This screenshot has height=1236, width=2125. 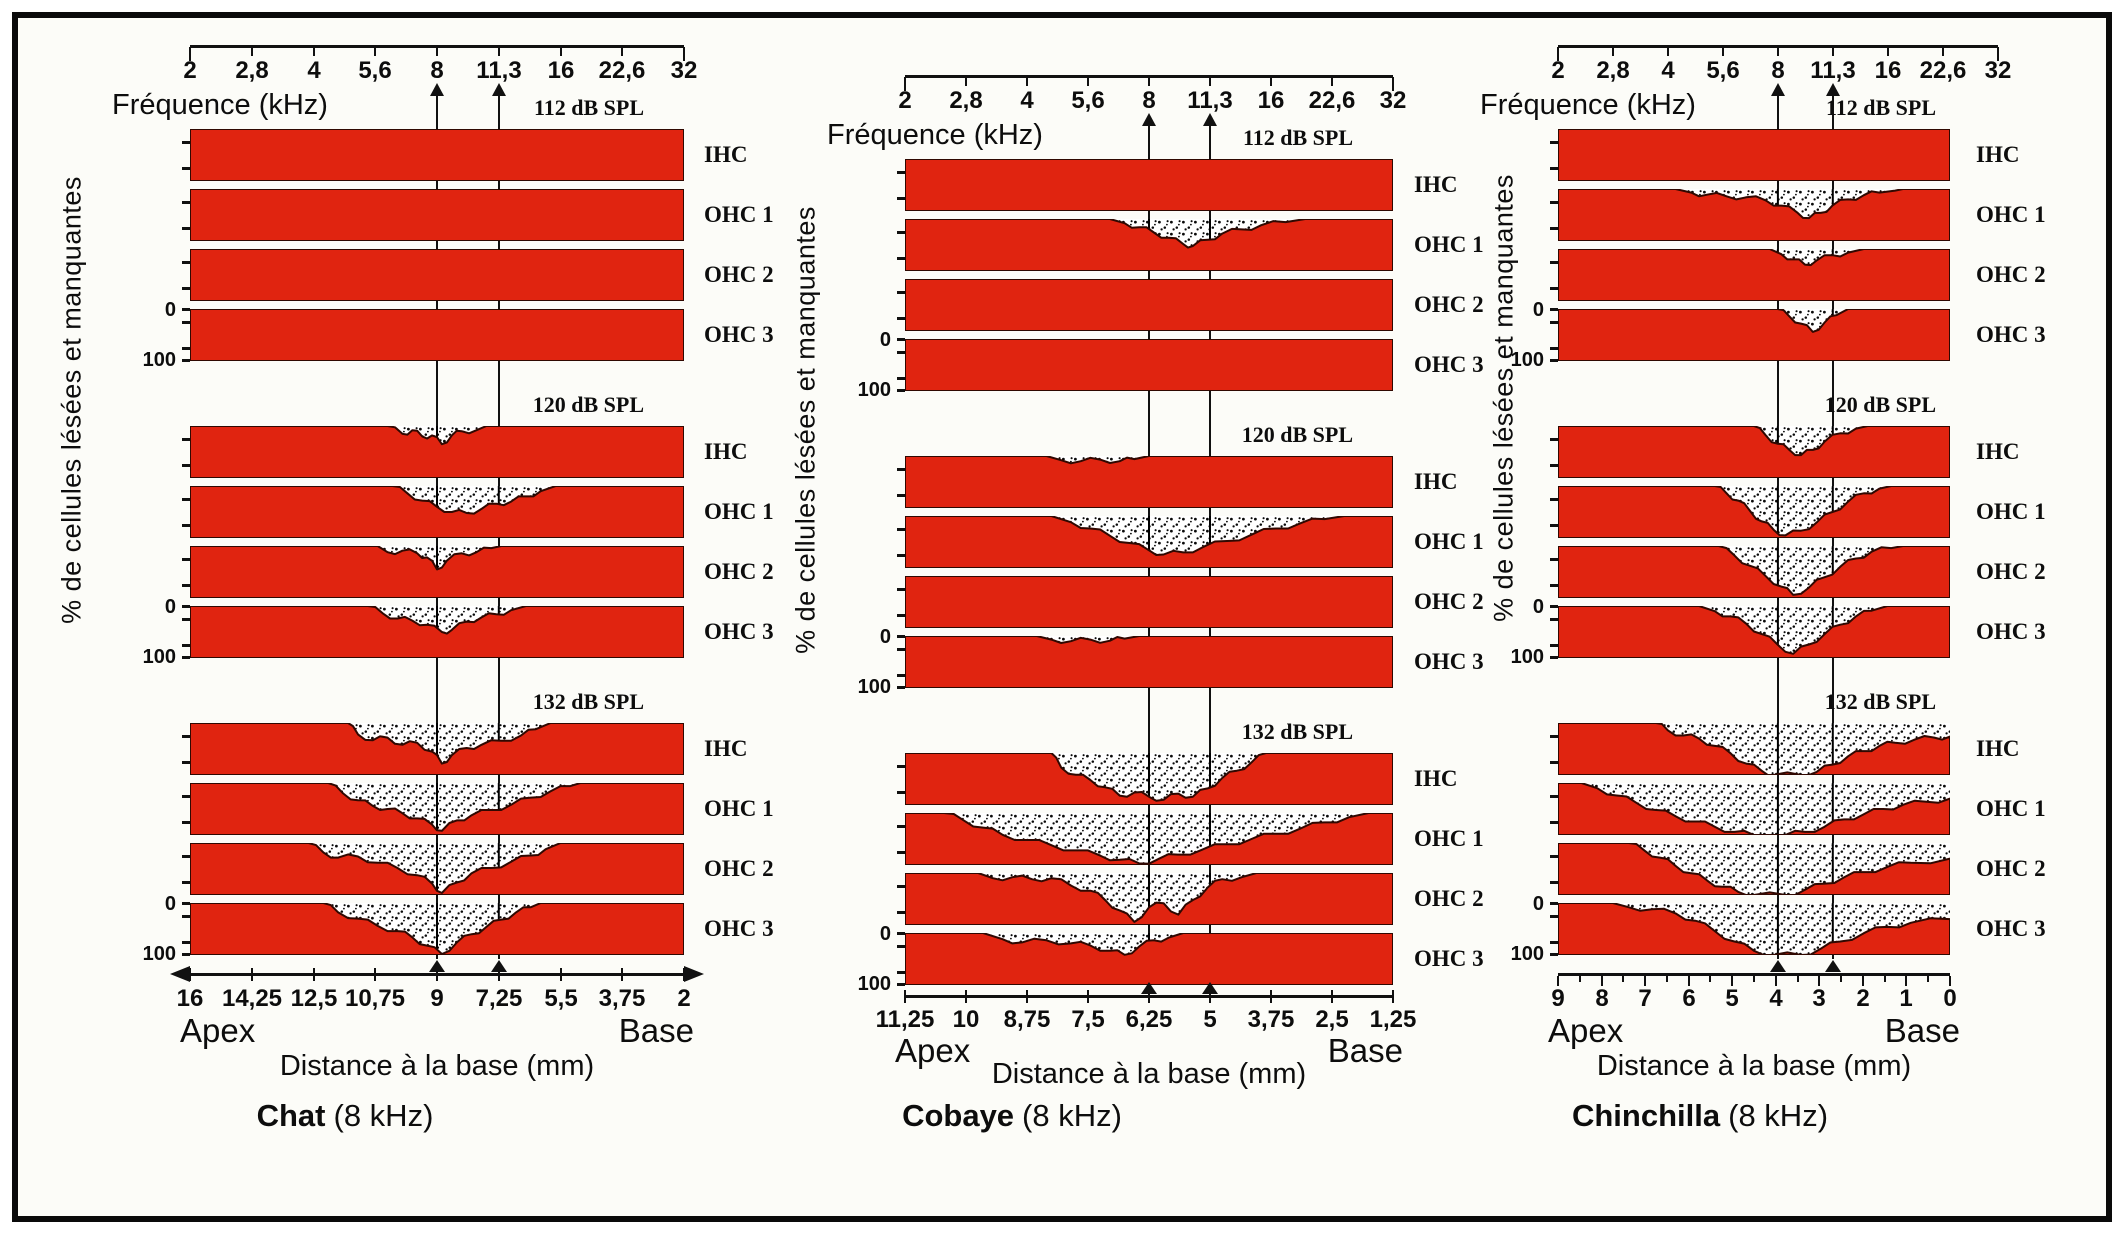 I want to click on distance-axis-title: Distance à la base (mm), so click(x=437, y=1066).